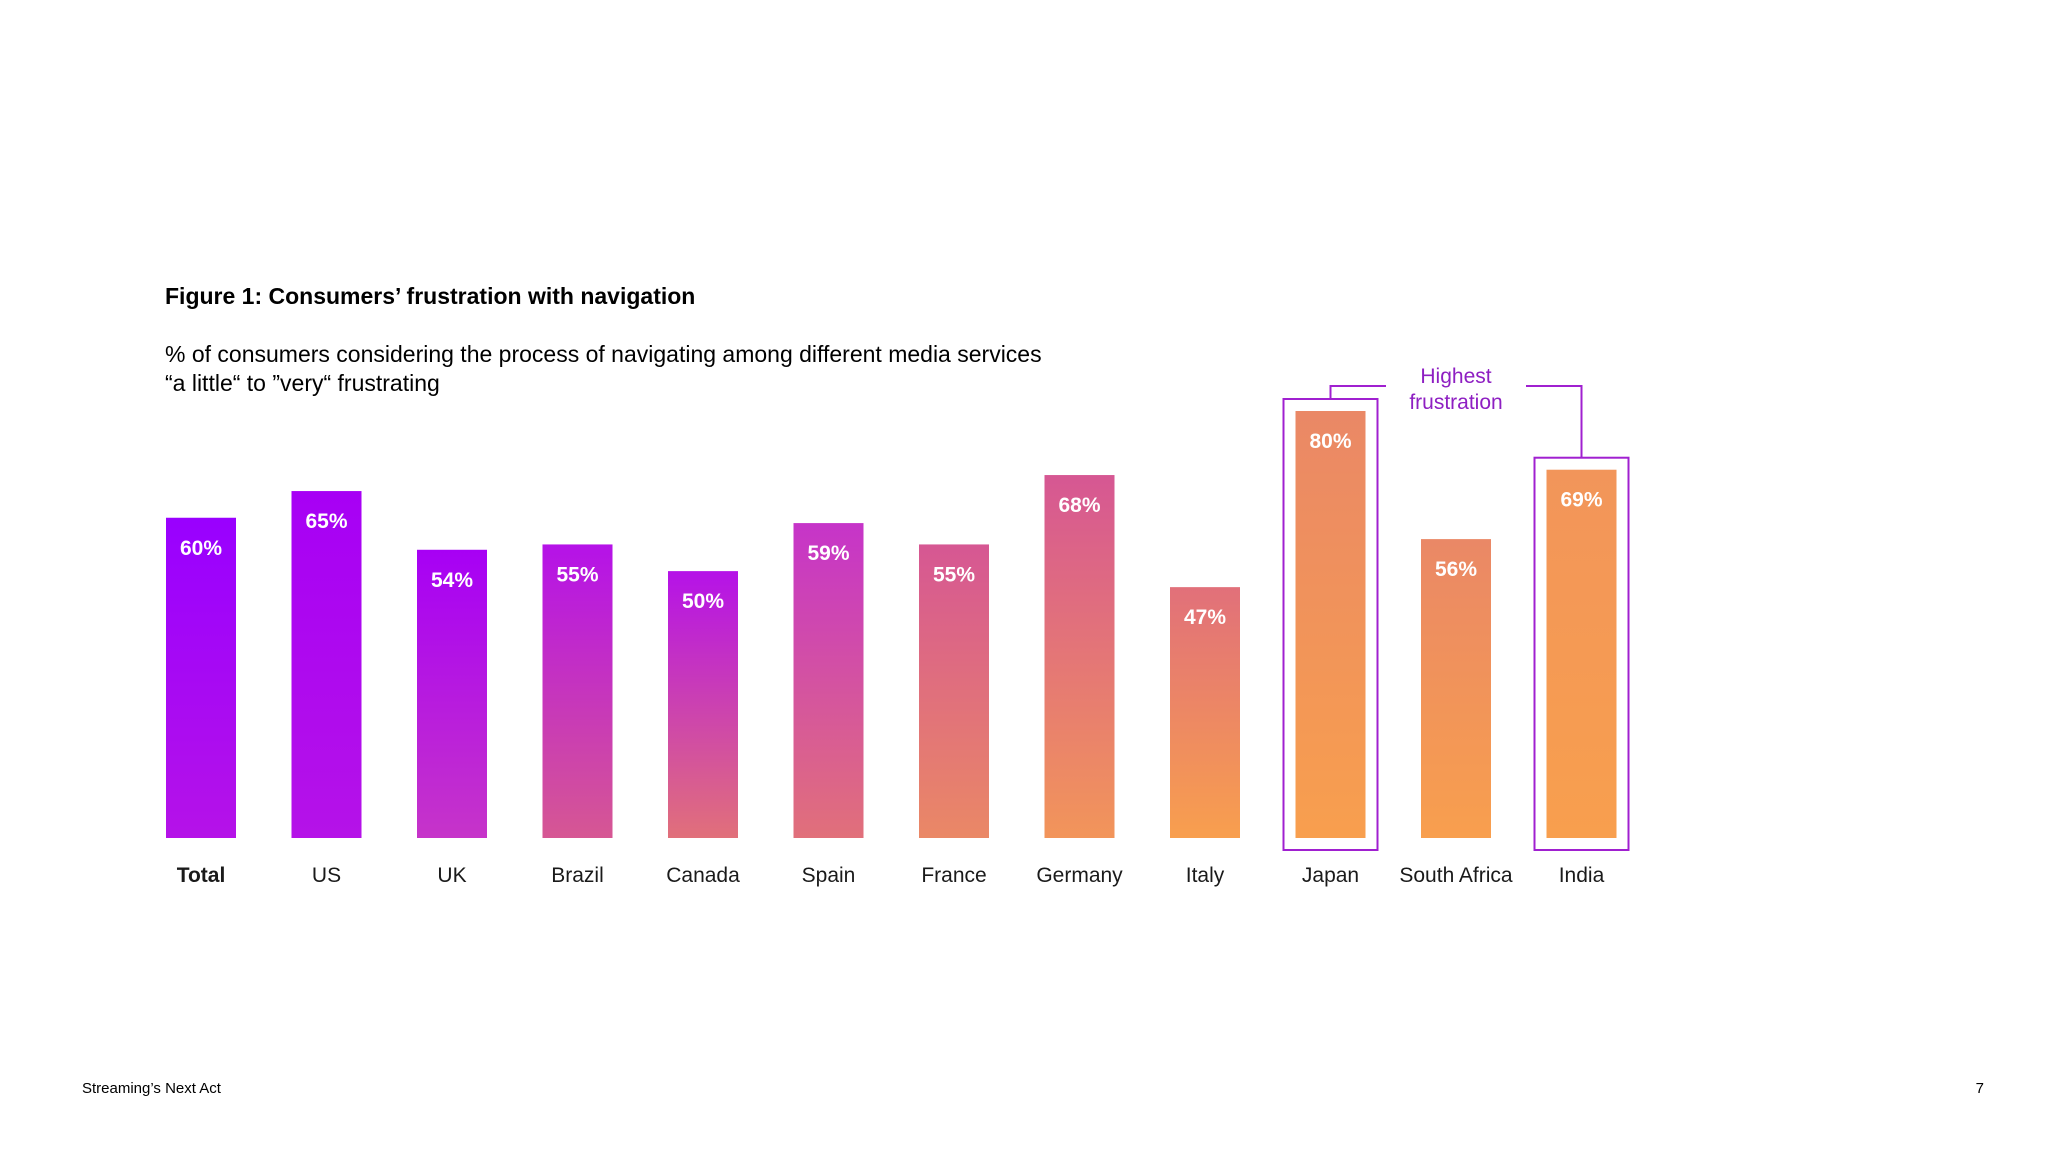  I want to click on footer-page-number: 7, so click(1979, 1088).